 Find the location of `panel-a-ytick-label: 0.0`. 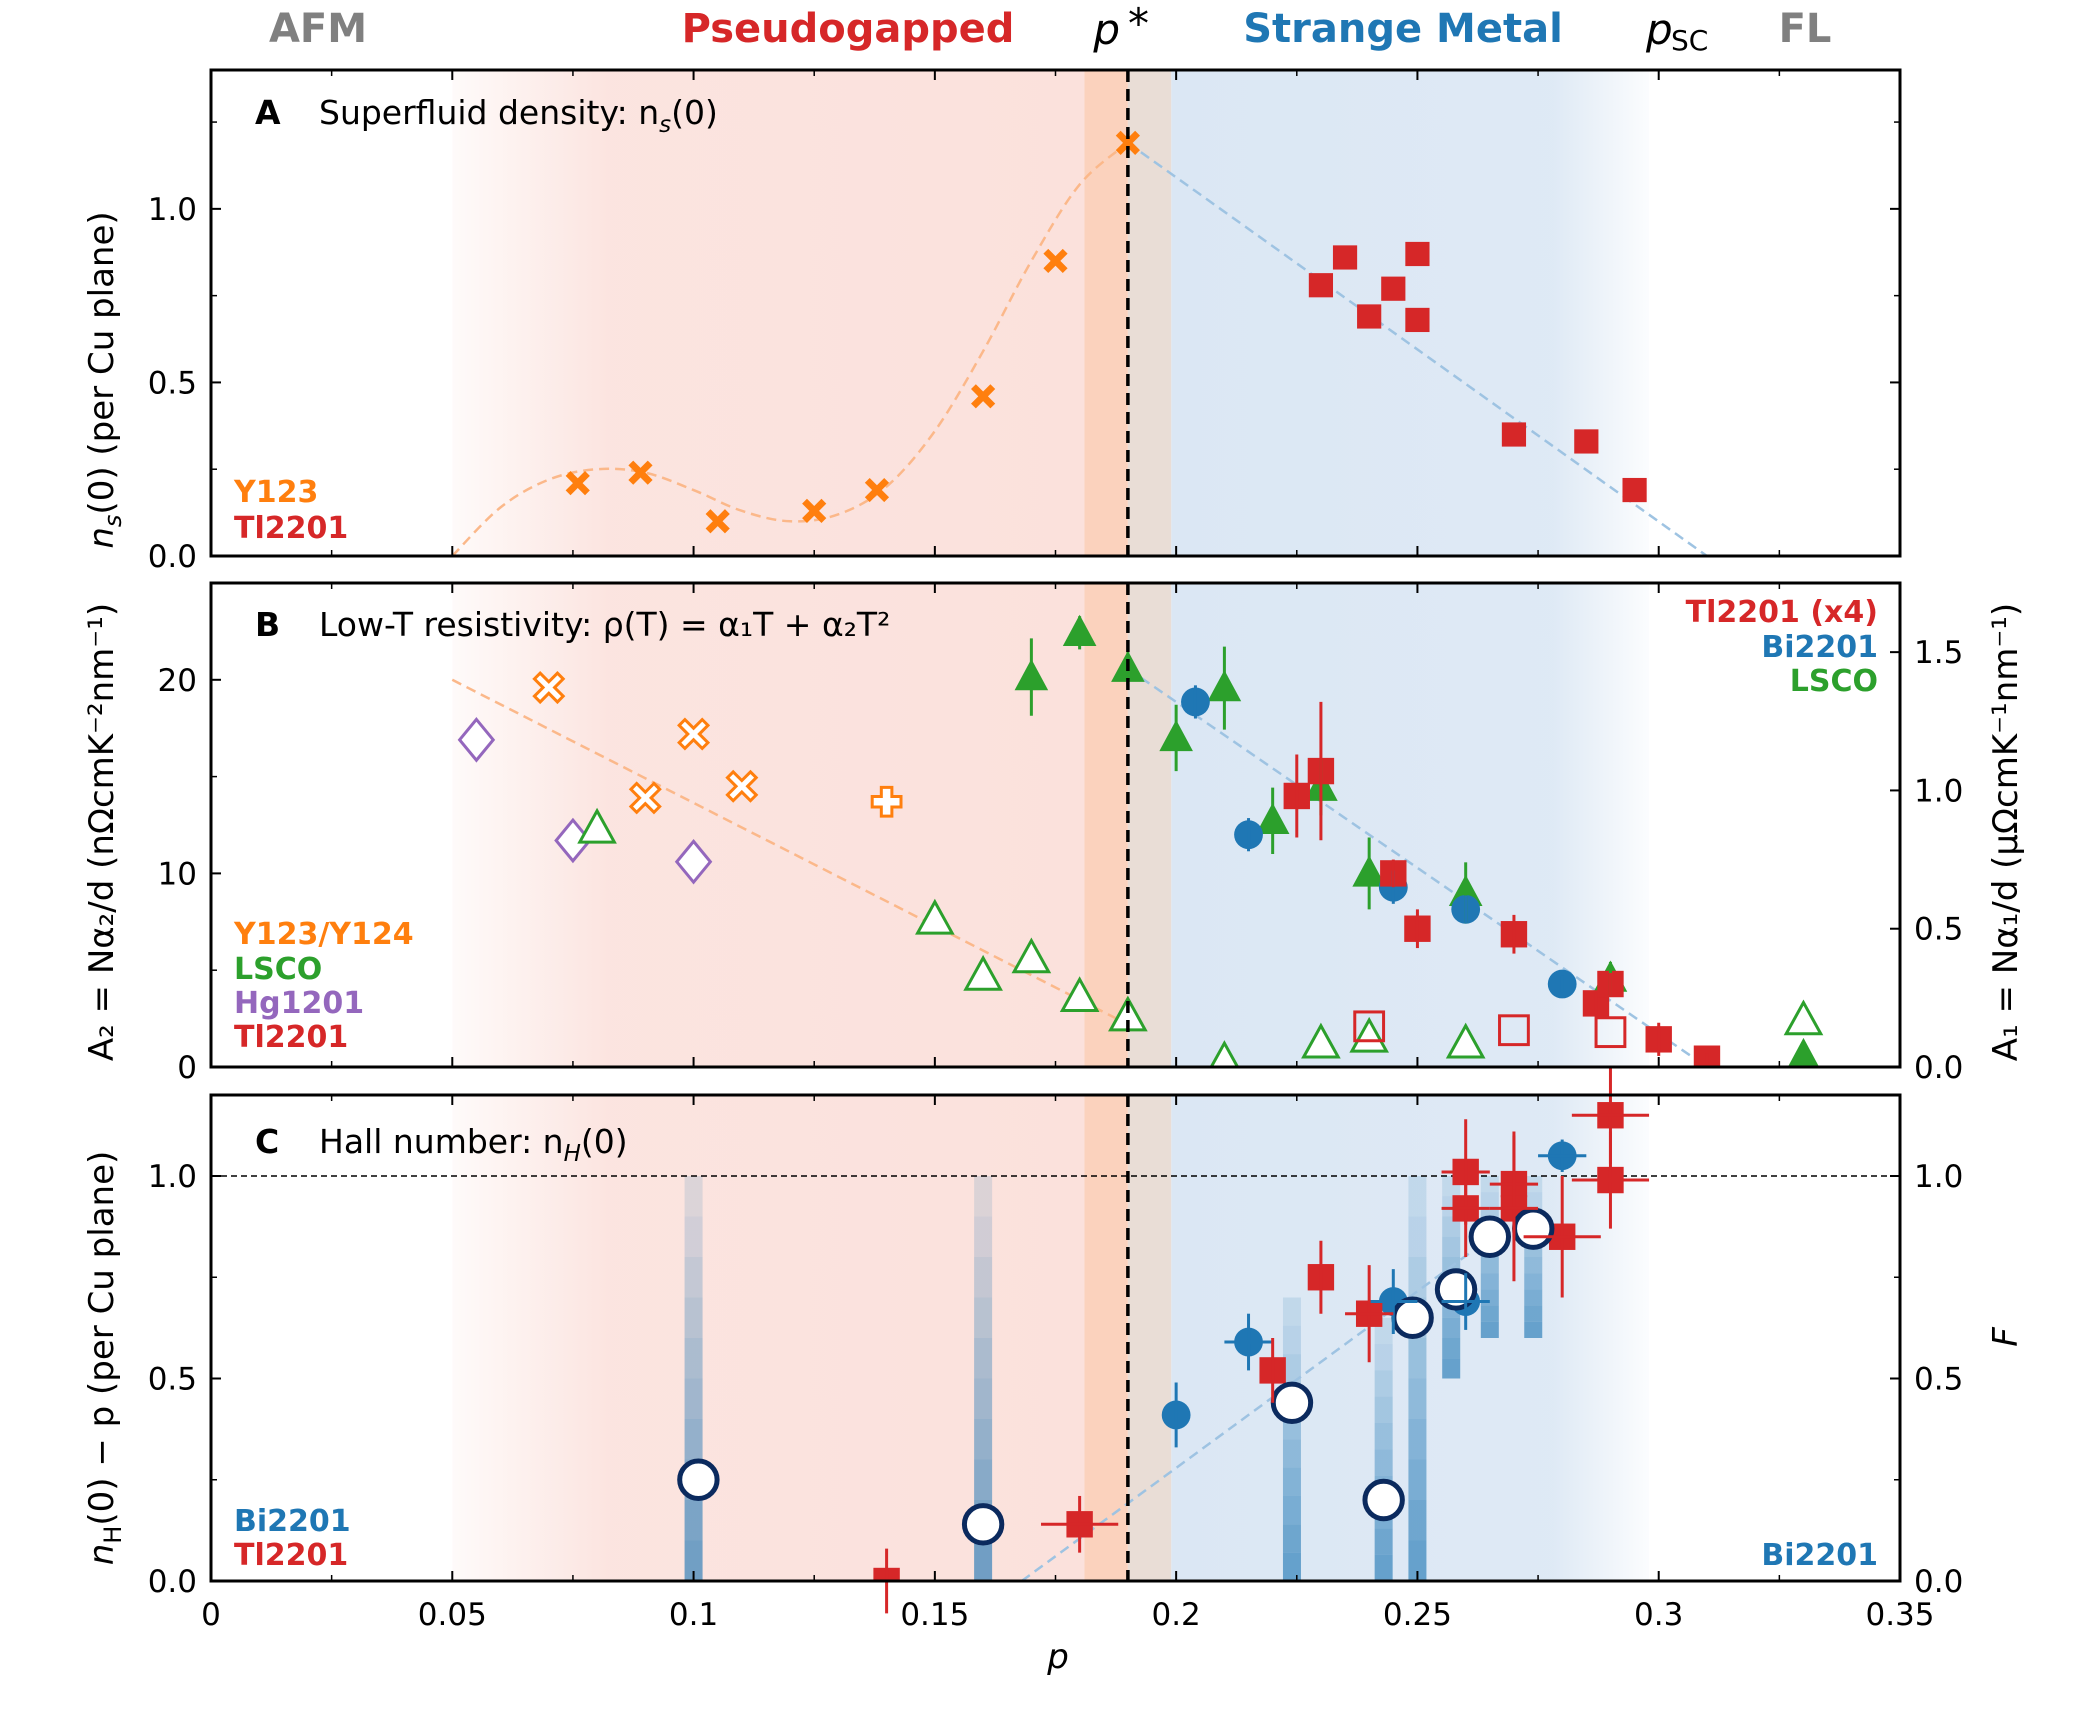

panel-a-ytick-label: 0.0 is located at coordinates (172, 557).